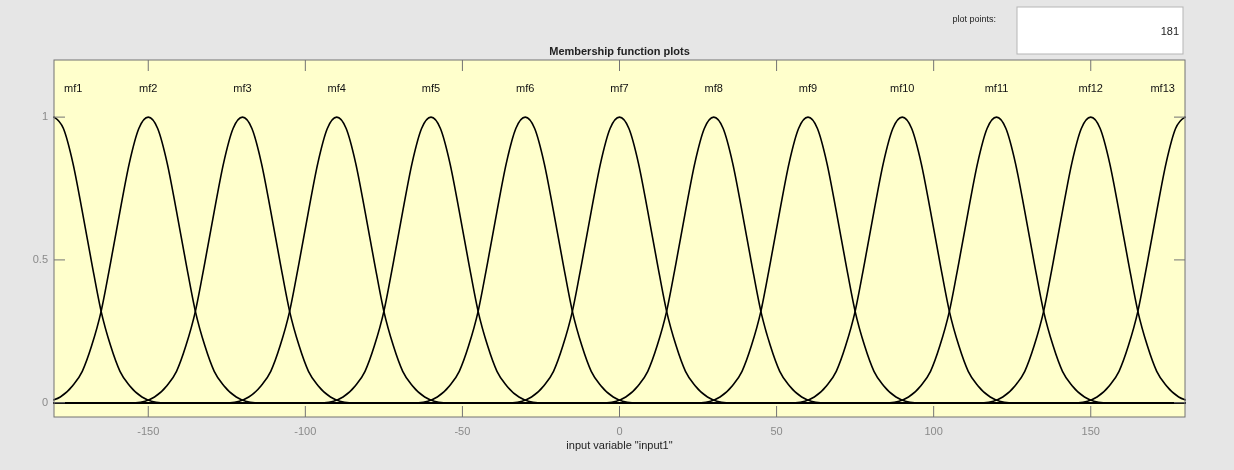 This screenshot has width=1234, height=470. Describe the element at coordinates (1090, 88) in the screenshot. I see `text: mf12` at that location.